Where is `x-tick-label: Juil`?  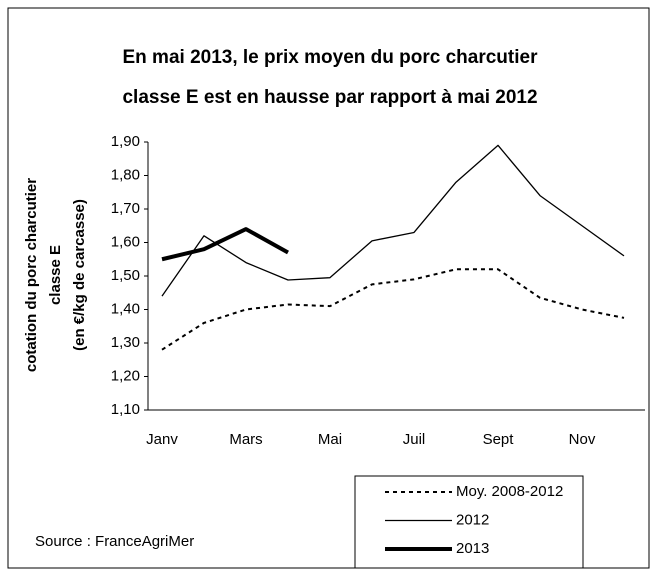 x-tick-label: Juil is located at coordinates (414, 439).